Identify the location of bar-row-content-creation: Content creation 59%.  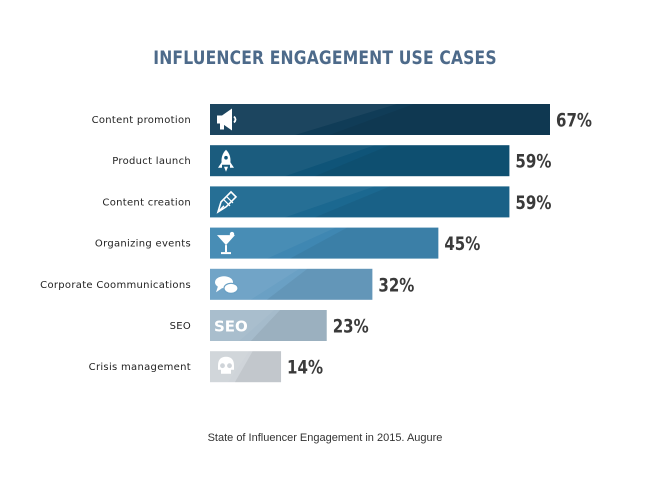
(326, 202).